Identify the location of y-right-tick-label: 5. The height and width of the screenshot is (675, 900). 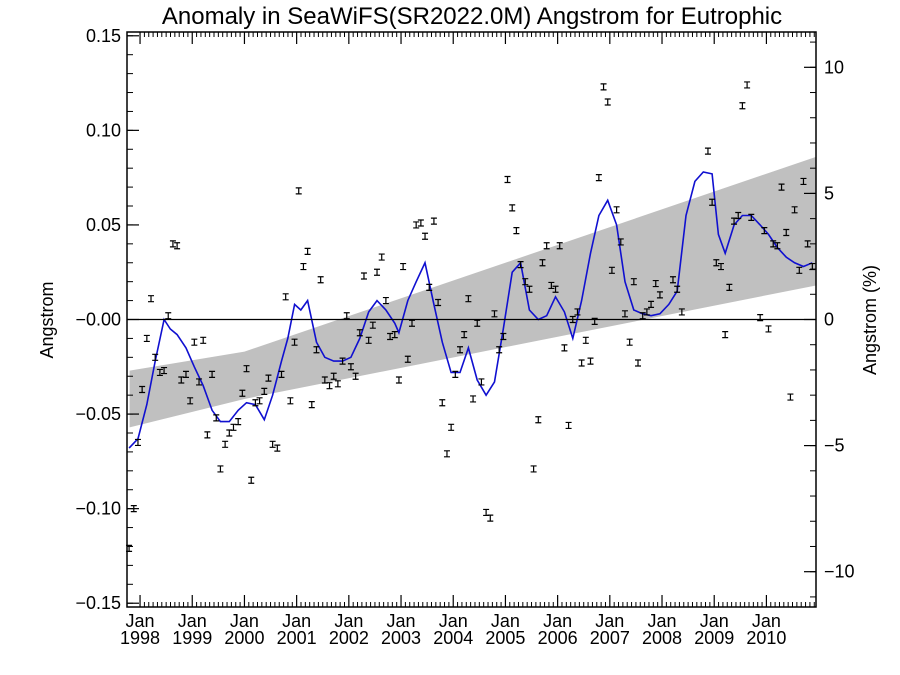
(829, 193).